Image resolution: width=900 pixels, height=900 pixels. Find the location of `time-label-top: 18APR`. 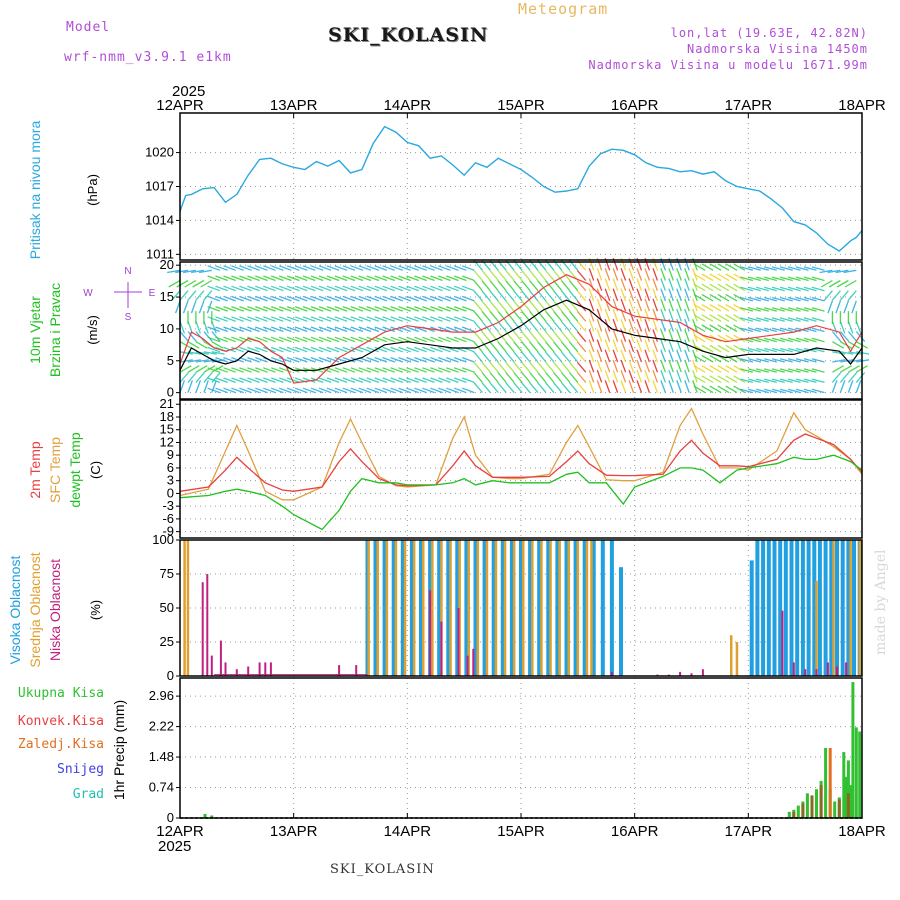

time-label-top: 18APR is located at coordinates (862, 105).